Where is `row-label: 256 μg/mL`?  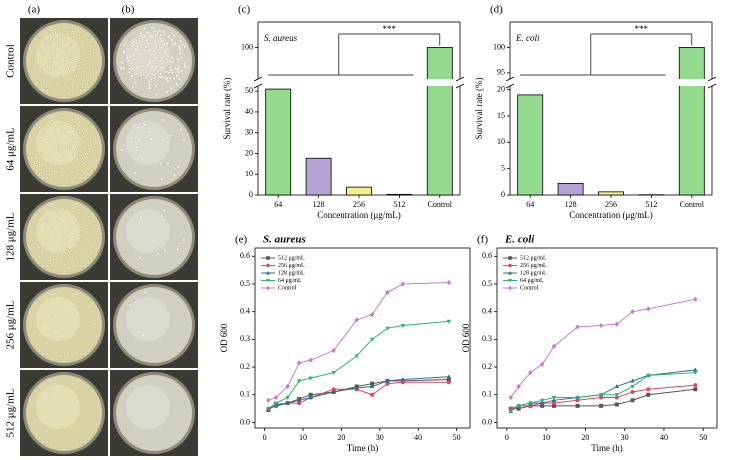
row-label: 256 μg/mL is located at coordinates (11, 324).